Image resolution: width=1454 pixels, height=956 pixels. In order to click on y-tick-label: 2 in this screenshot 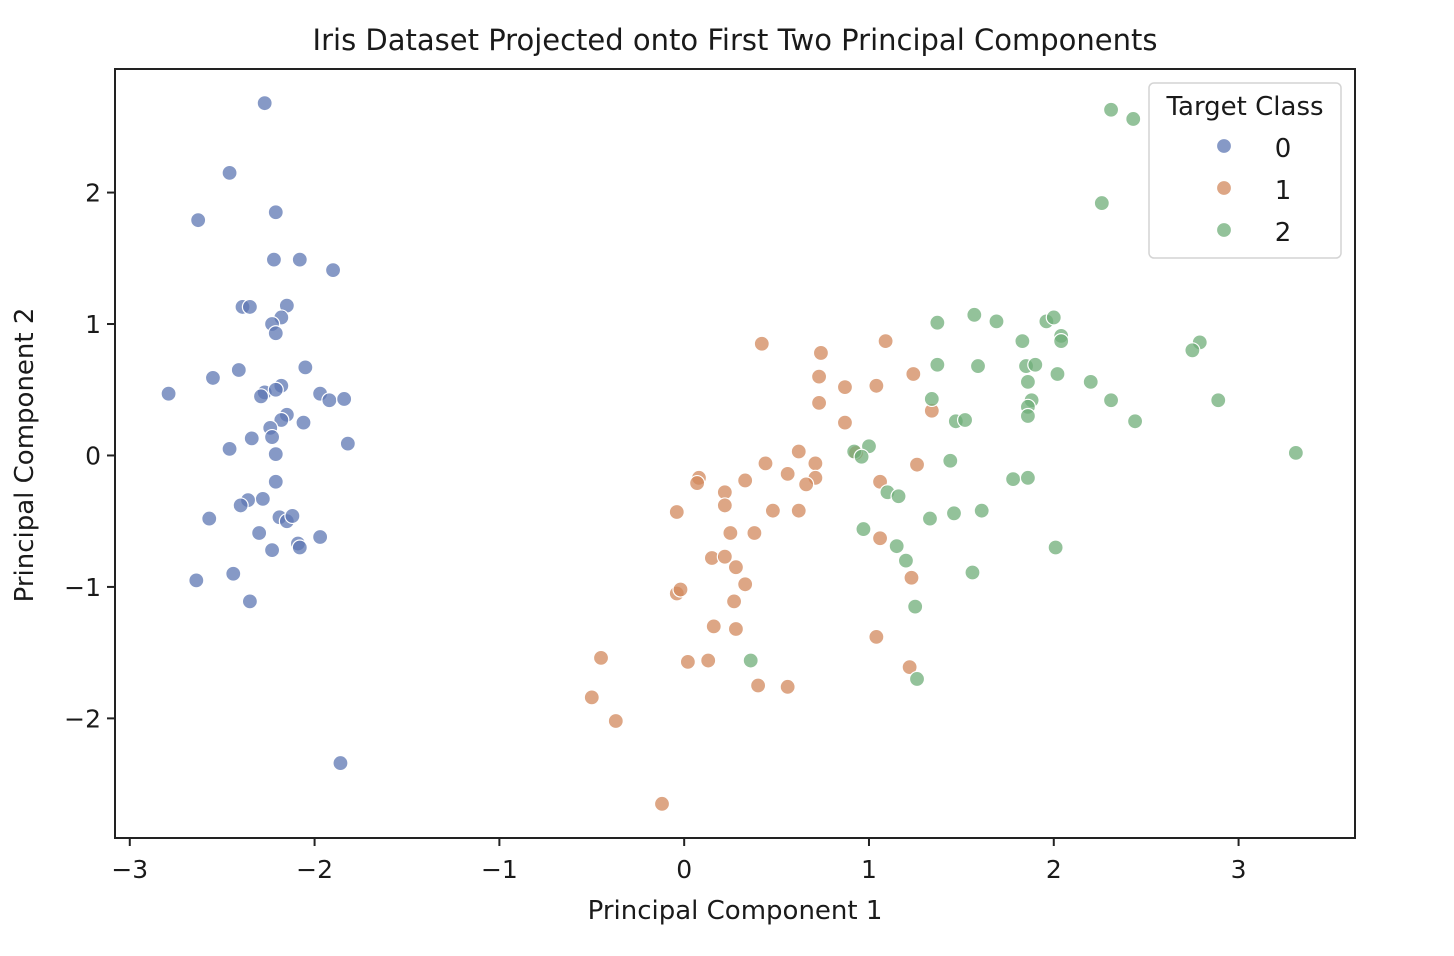, I will do `click(93, 193)`.